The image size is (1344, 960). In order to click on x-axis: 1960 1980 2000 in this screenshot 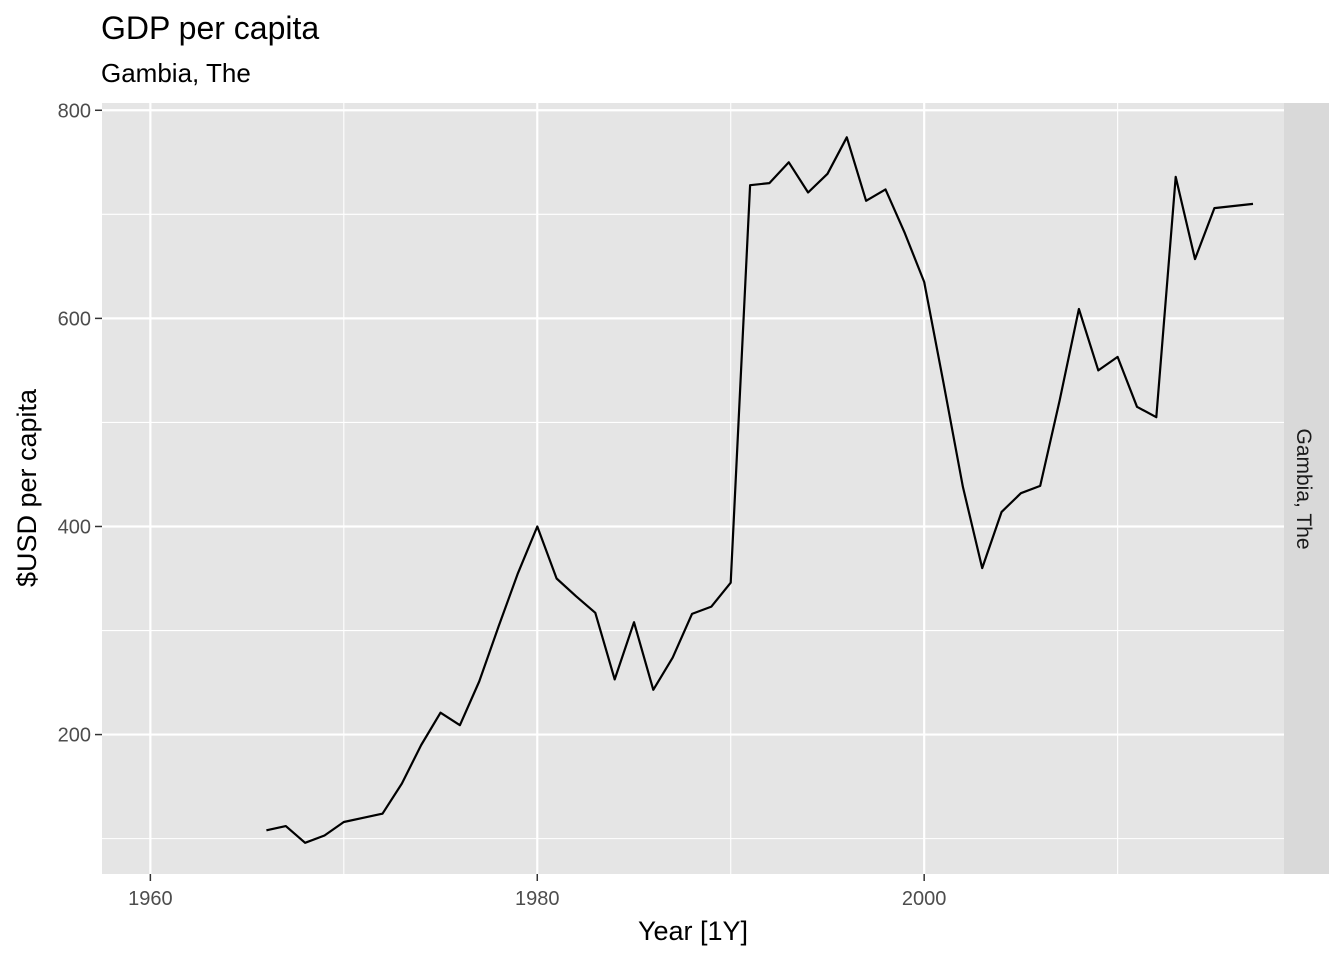, I will do `click(537, 892)`.